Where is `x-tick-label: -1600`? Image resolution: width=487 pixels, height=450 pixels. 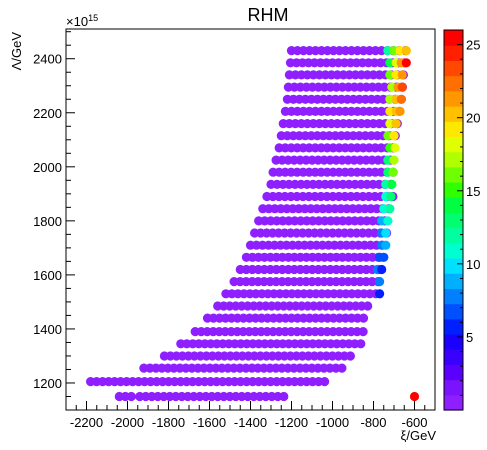 x-tick-label: -1600 is located at coordinates (209, 422).